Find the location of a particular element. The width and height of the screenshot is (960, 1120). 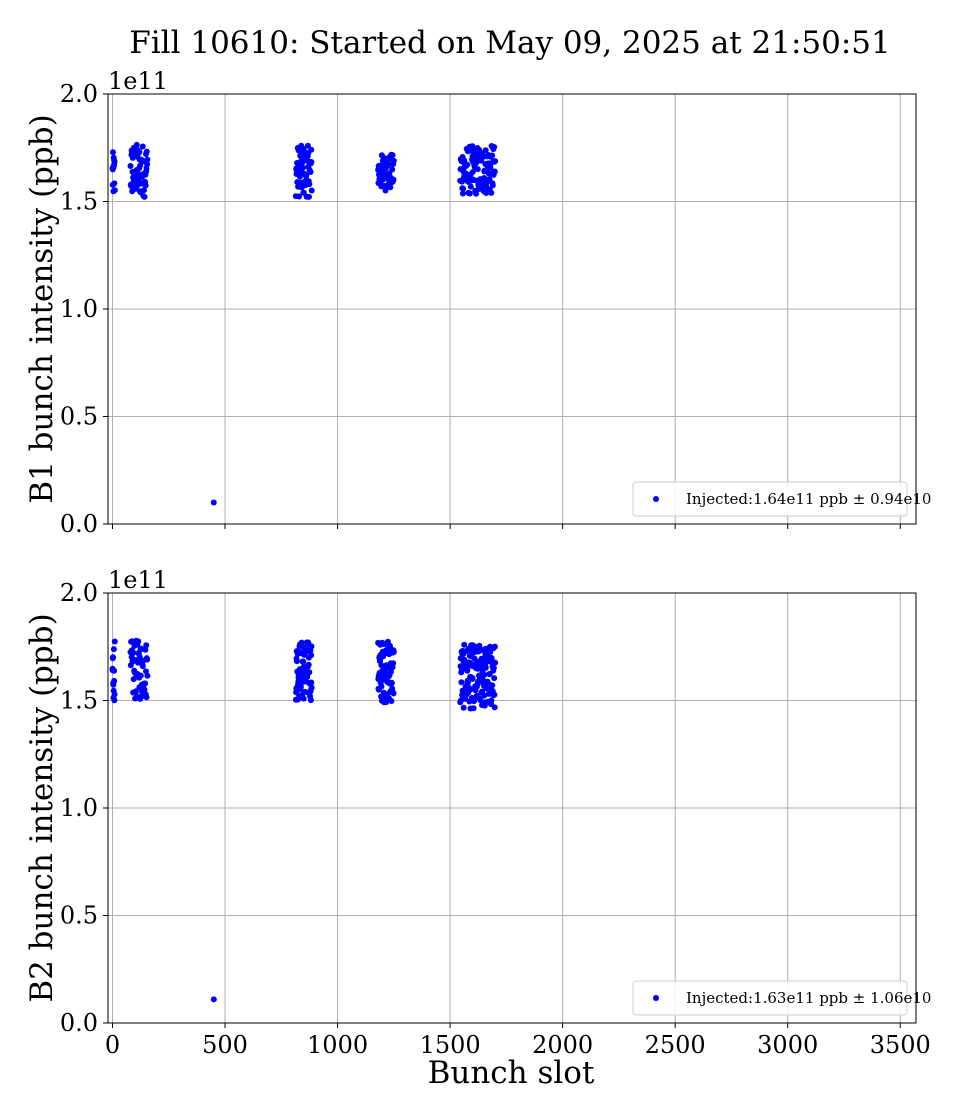

x-tick-label: 3500 is located at coordinates (900, 1045).